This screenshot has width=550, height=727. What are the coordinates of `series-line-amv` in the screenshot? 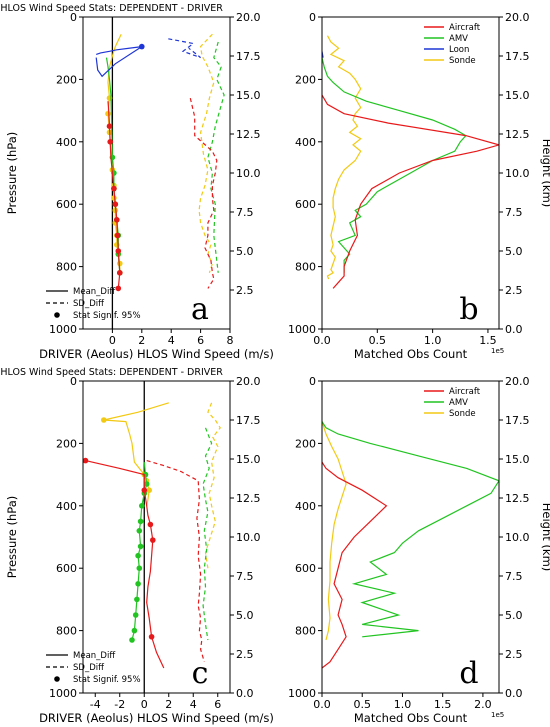 It's located at (394, 165).